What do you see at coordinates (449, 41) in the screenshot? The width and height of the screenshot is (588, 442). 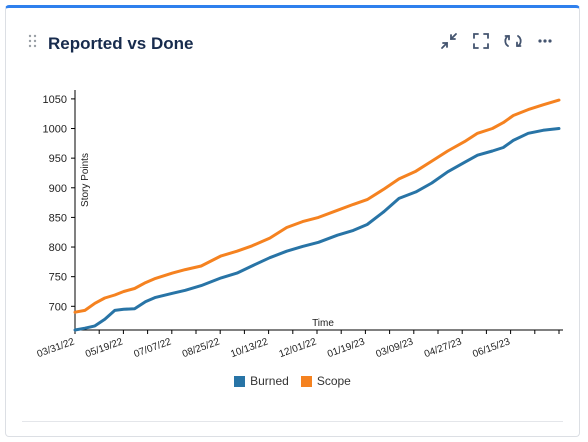 I see `collapse-icon` at bounding box center [449, 41].